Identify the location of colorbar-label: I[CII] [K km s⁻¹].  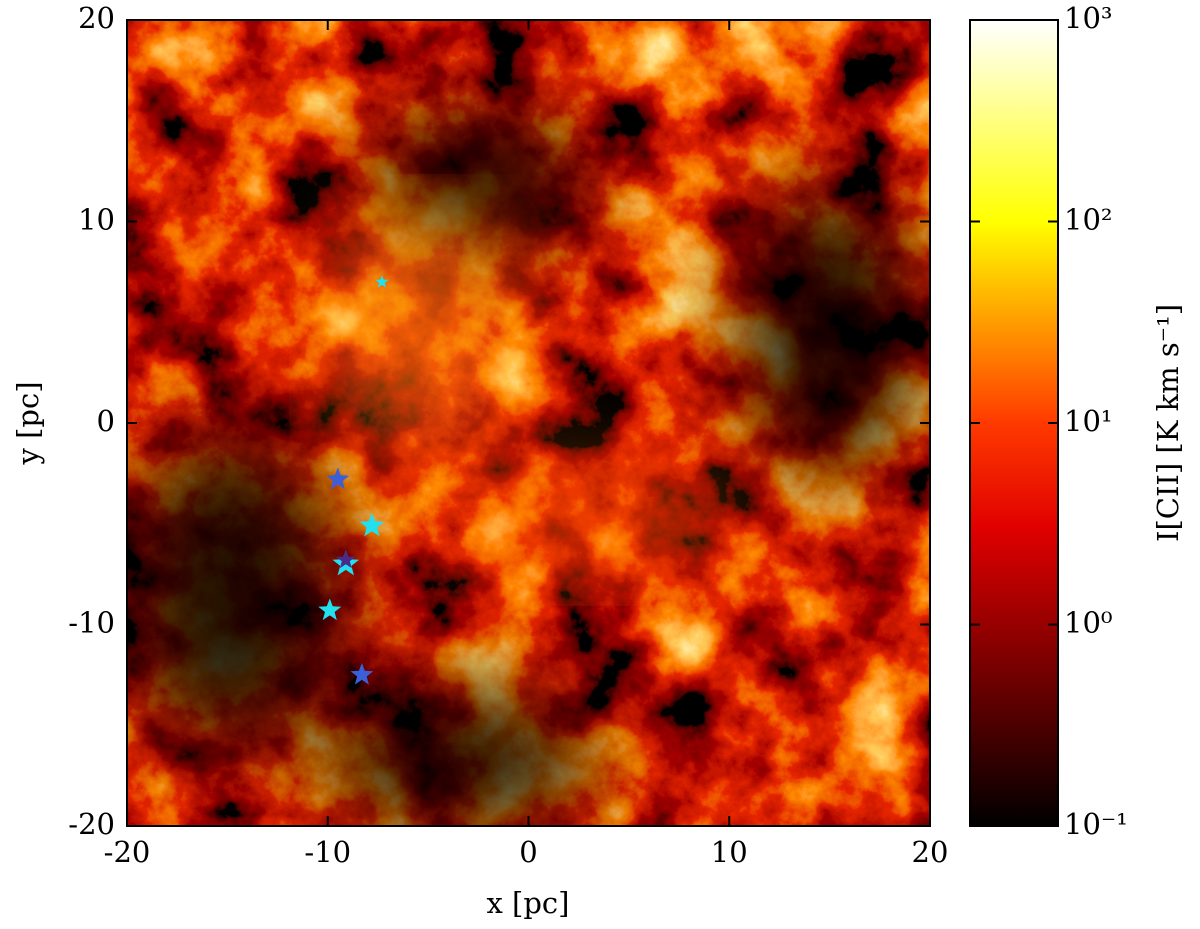
(1168, 423).